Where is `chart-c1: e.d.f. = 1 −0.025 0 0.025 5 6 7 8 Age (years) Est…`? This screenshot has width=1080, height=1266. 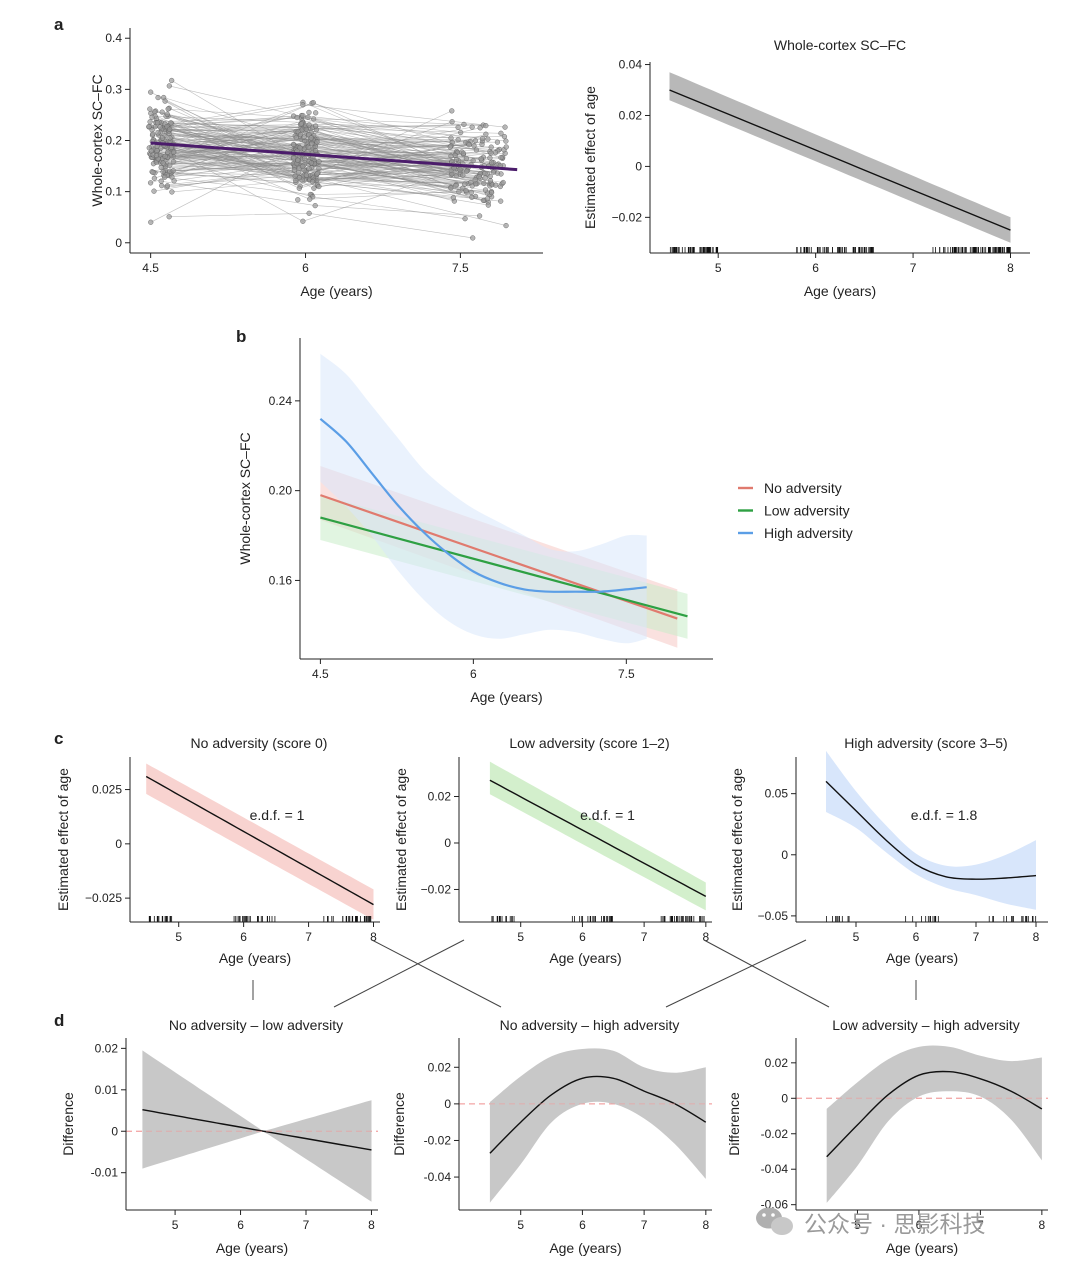
chart-c1: e.d.f. = 1 −0.025 0 0.025 5 6 7 8 Age (years) Est… is located at coordinates (217, 850).